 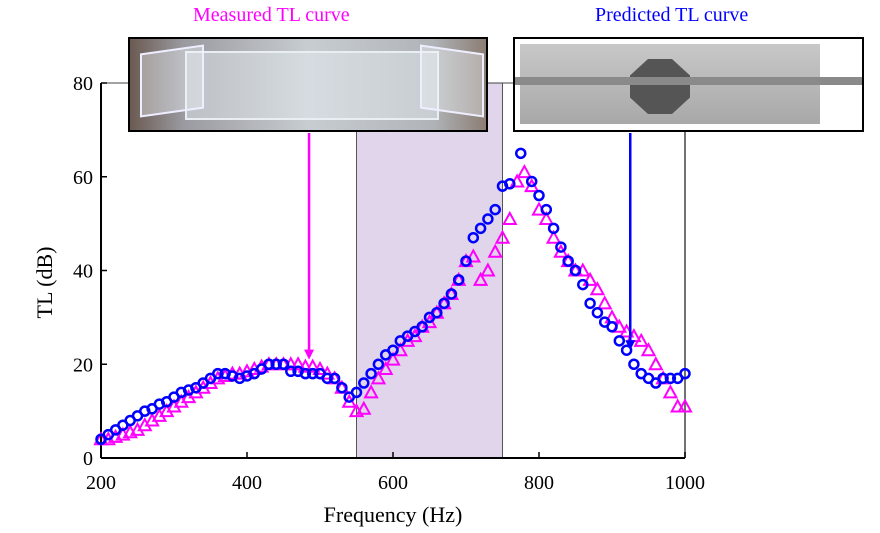 What do you see at coordinates (452, 81) in the screenshot?
I see `device-end-right` at bounding box center [452, 81].